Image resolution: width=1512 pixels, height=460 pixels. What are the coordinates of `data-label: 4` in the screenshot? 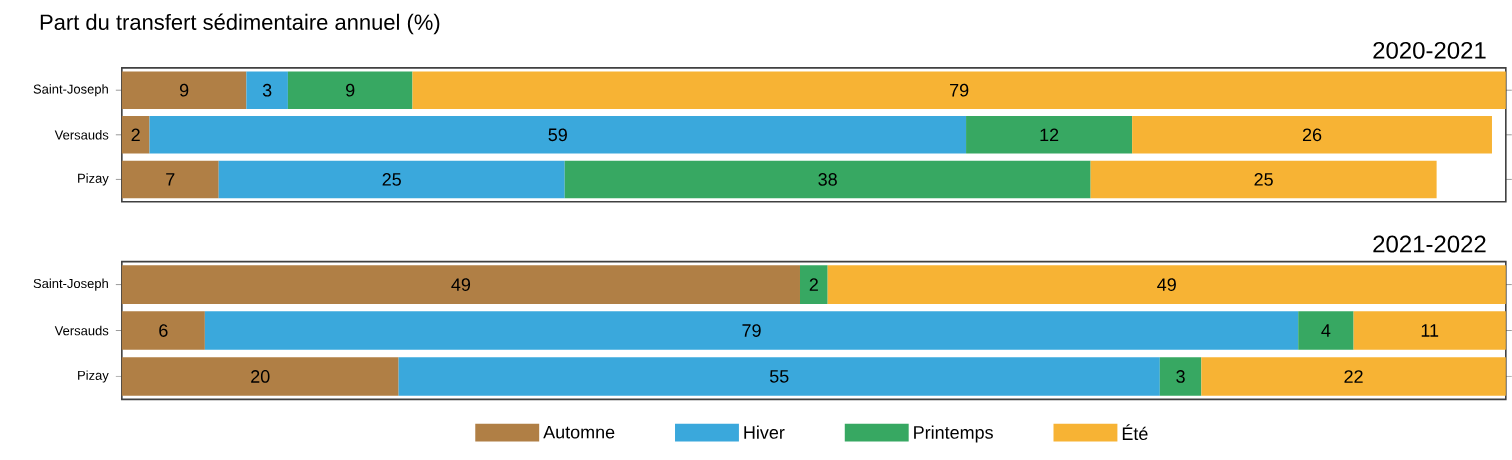 It's located at (1326, 330).